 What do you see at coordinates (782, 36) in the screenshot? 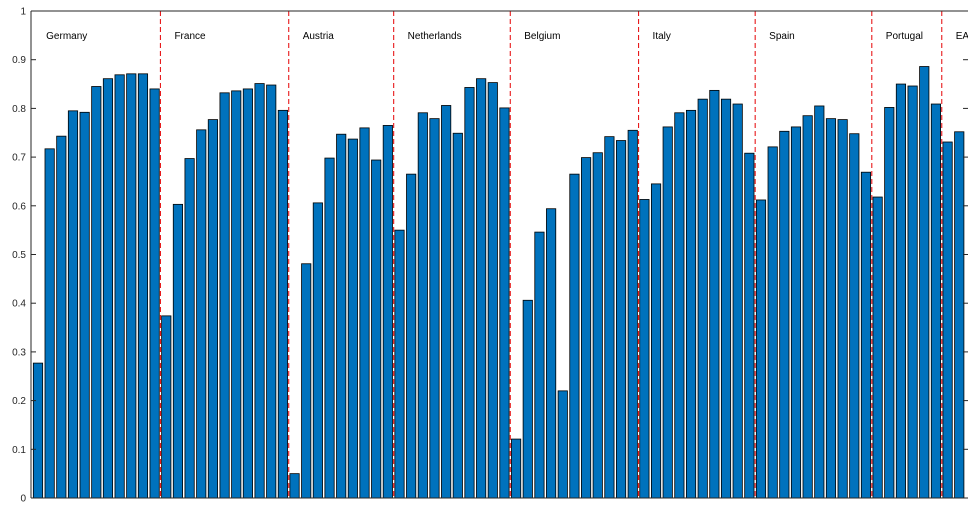
I see `group-label: Spain` at bounding box center [782, 36].